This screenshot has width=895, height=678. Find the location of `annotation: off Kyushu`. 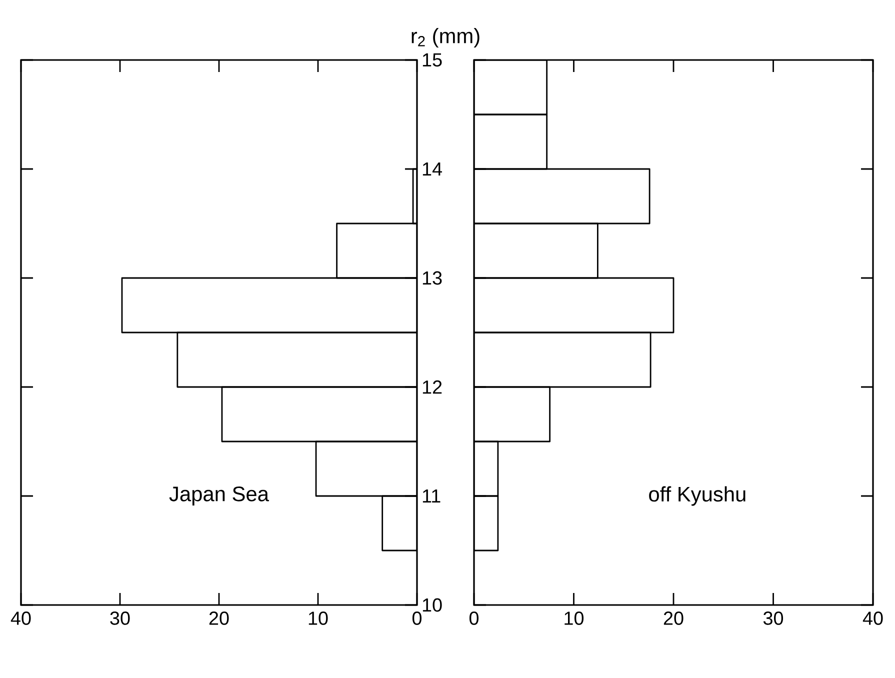

annotation: off Kyushu is located at coordinates (697, 496).